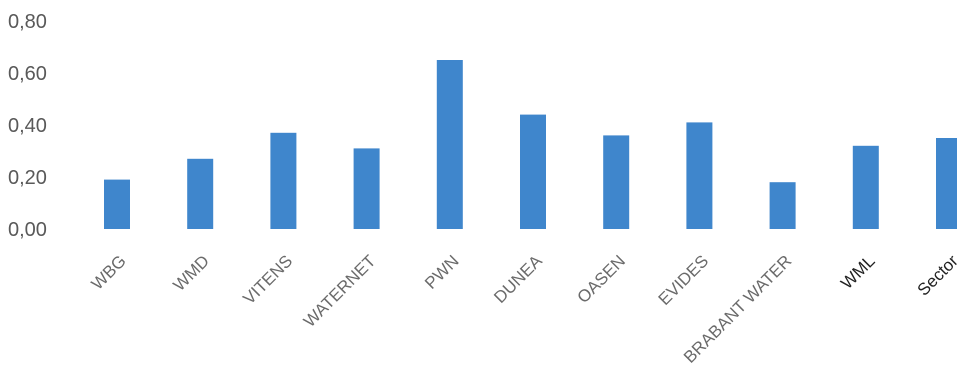  What do you see at coordinates (857, 271) in the screenshot?
I see `x-category-label: WML` at bounding box center [857, 271].